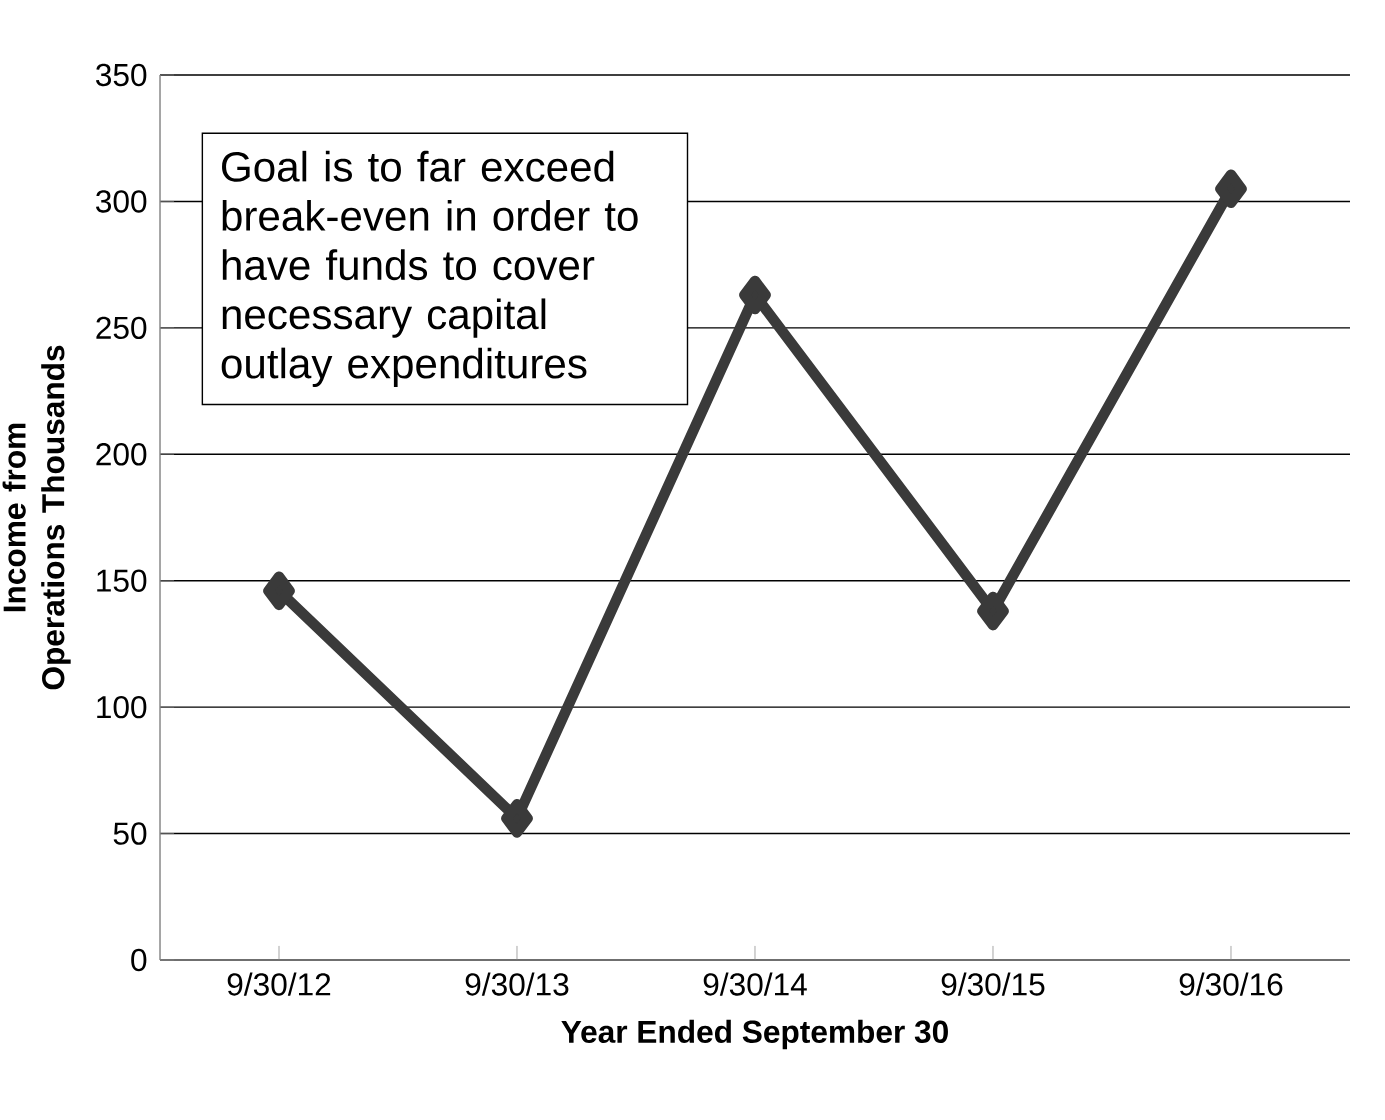  I want to click on x-tick-label: 9/30/14, so click(755, 984).